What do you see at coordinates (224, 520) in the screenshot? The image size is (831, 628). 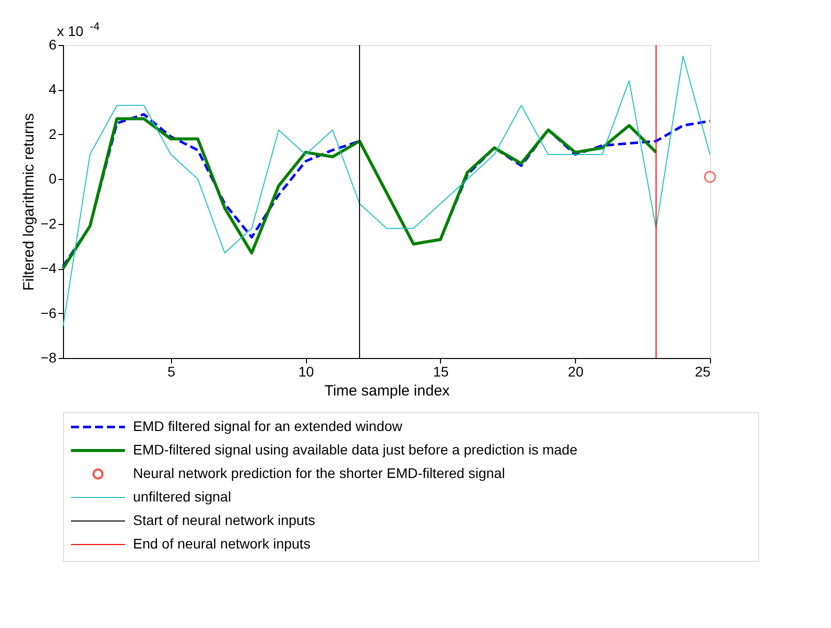 I see `legend-label: Start of neural network inputs` at bounding box center [224, 520].